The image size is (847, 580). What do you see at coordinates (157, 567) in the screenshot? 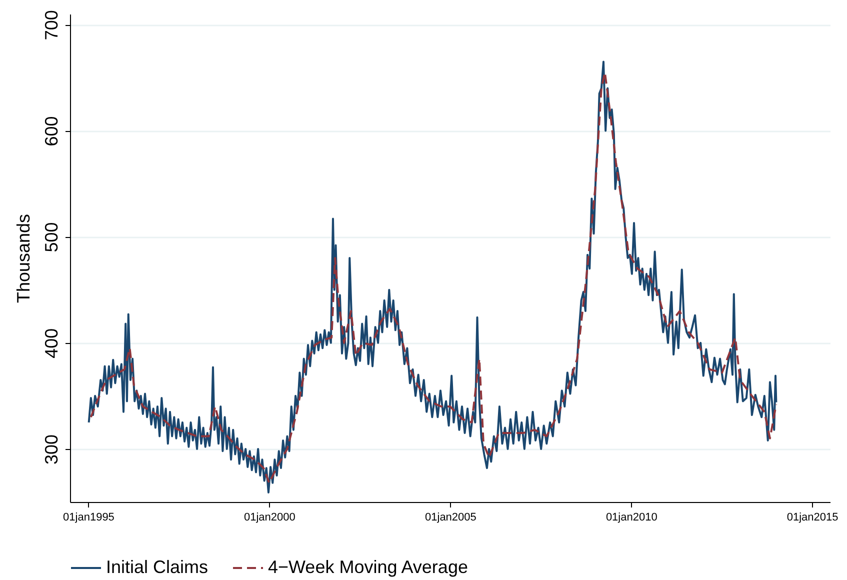
I see `legend-label: Initial Claims` at bounding box center [157, 567].